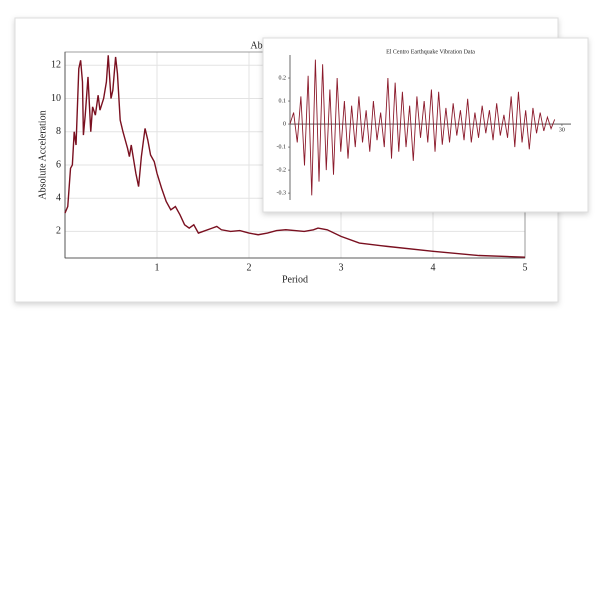  What do you see at coordinates (282, 147) in the screenshot?
I see `y-tick-label: -0.1` at bounding box center [282, 147].